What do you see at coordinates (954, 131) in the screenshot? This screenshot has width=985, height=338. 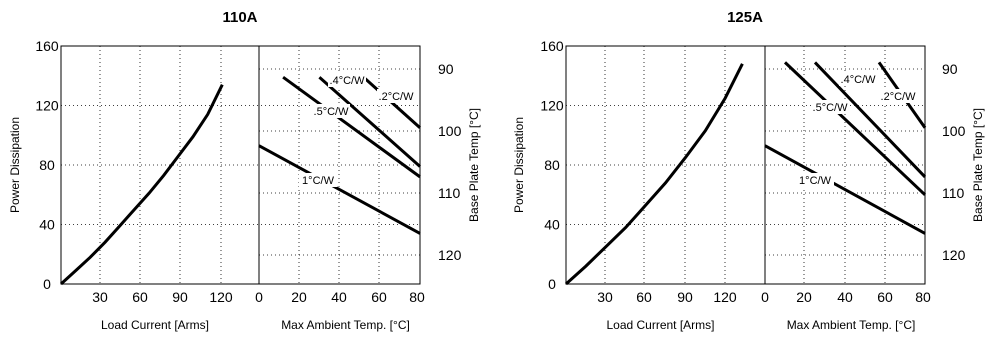 I see `chart-2-ytick-label-right: 100` at bounding box center [954, 131].